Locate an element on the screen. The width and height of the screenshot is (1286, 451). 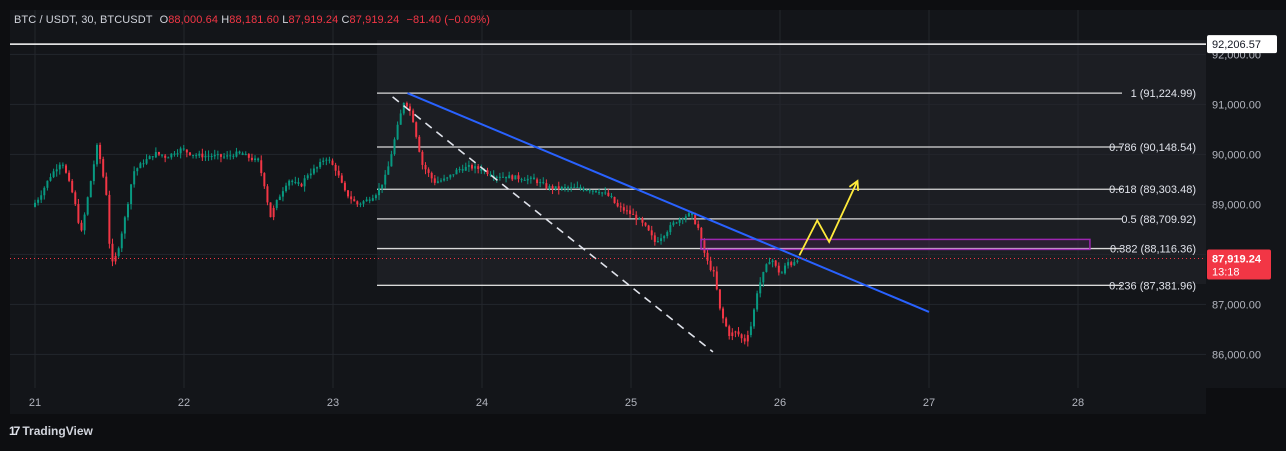
price-tick-label: 90,000.00 is located at coordinates (1236, 155).